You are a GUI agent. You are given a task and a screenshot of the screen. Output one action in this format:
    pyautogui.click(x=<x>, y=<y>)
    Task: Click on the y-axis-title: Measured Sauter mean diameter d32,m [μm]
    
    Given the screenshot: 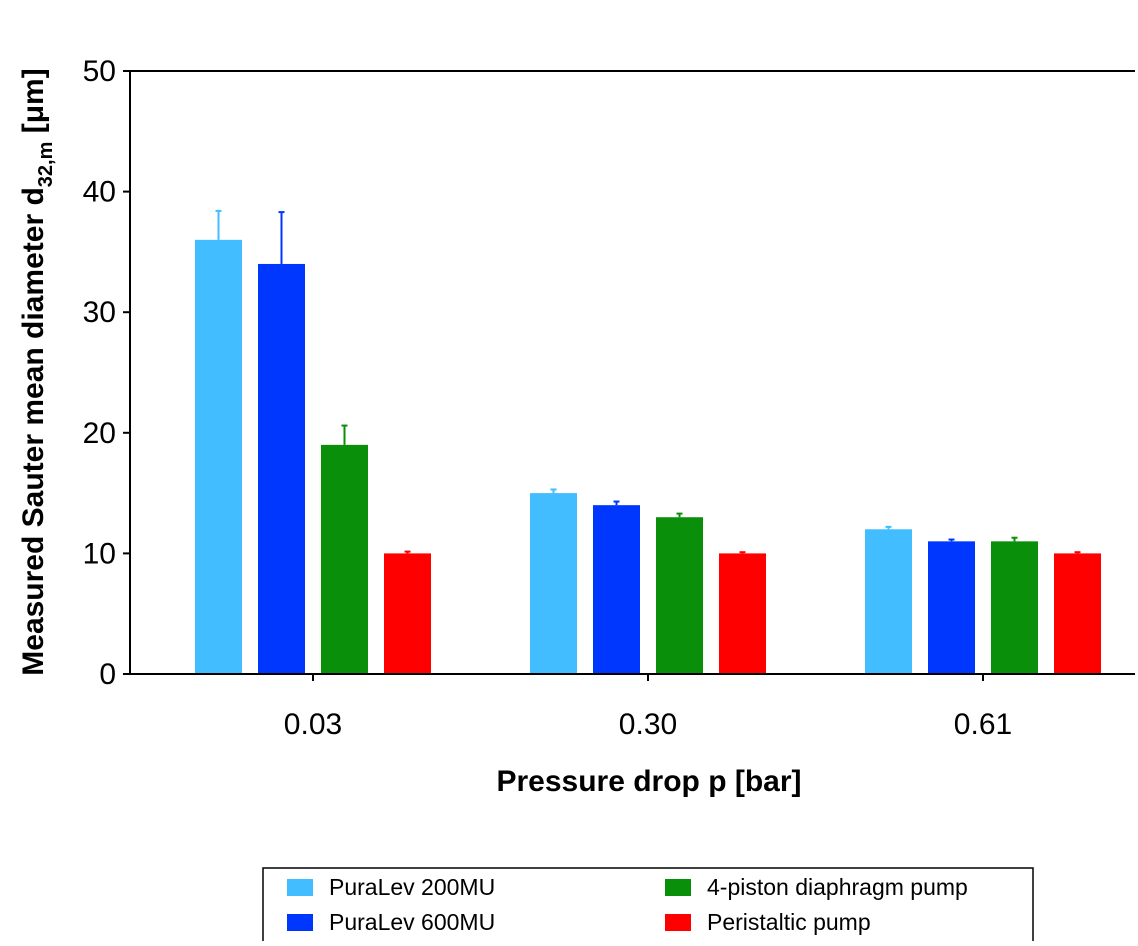 What is the action you would take?
    pyautogui.click(x=37, y=371)
    